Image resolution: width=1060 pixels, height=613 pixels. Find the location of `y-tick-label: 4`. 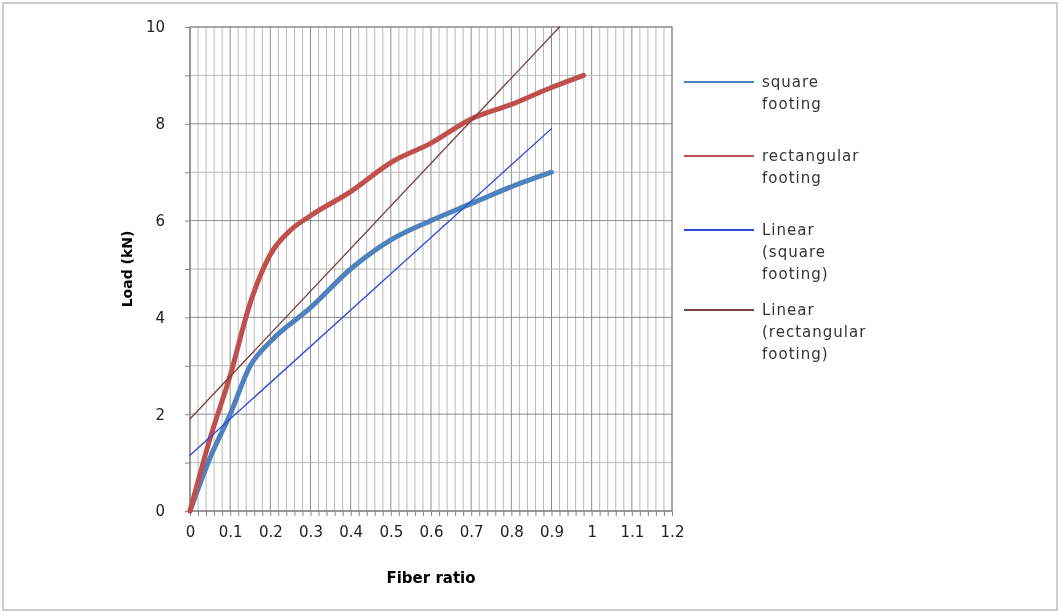

y-tick-label: 4 is located at coordinates (160, 317).